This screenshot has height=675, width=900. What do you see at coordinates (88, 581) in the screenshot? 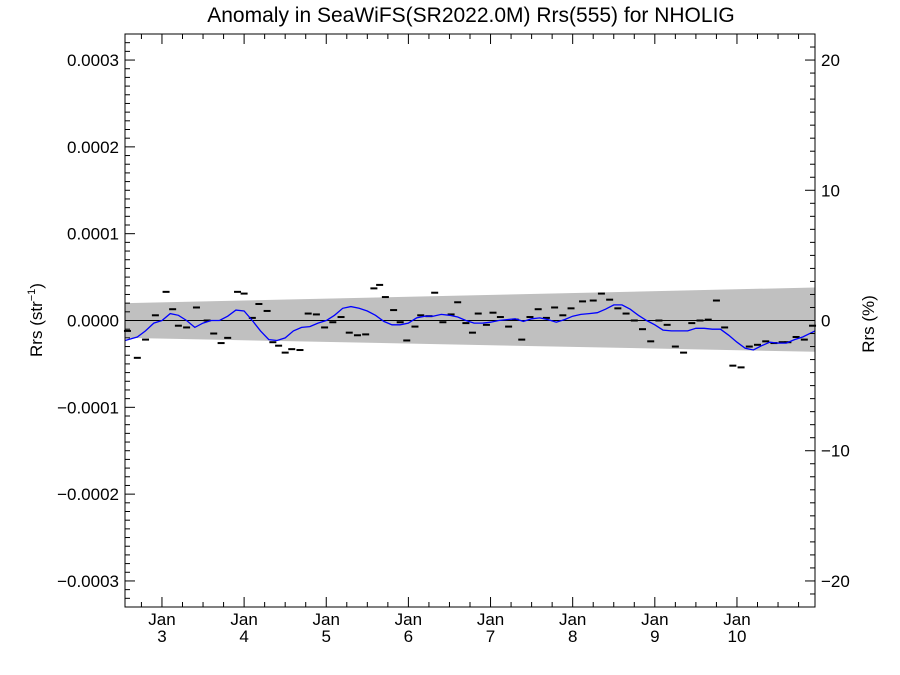
I see `left-tick-label: −0.0003` at bounding box center [88, 581].